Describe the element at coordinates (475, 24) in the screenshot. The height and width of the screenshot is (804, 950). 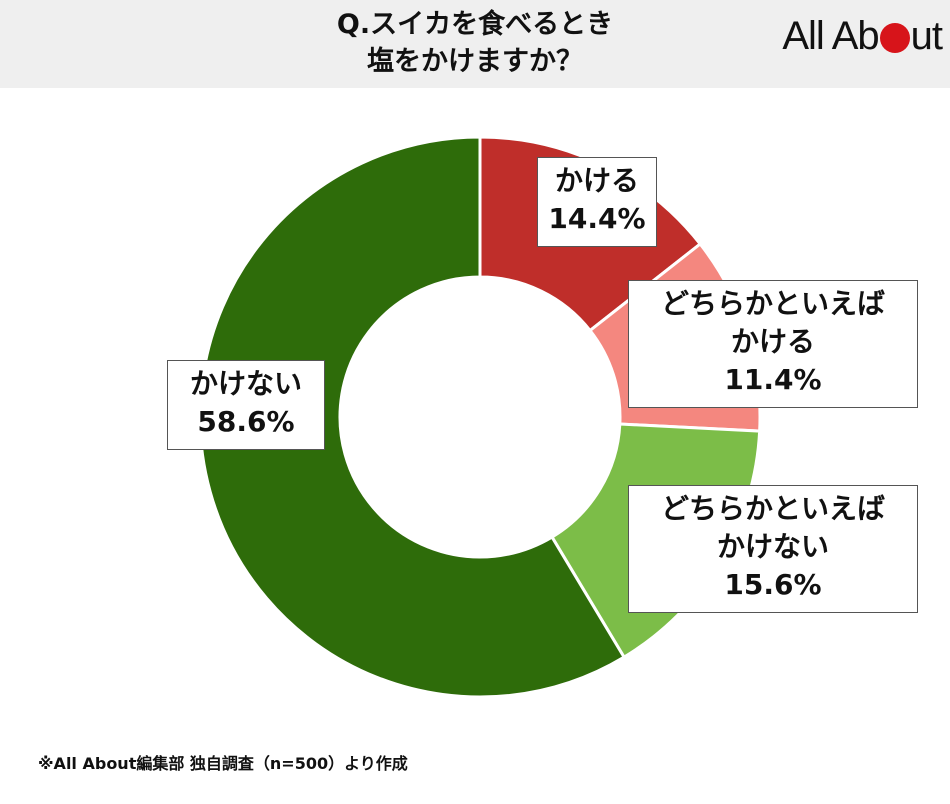
I see `title-line-1: Q.スイカを食べるとき` at that location.